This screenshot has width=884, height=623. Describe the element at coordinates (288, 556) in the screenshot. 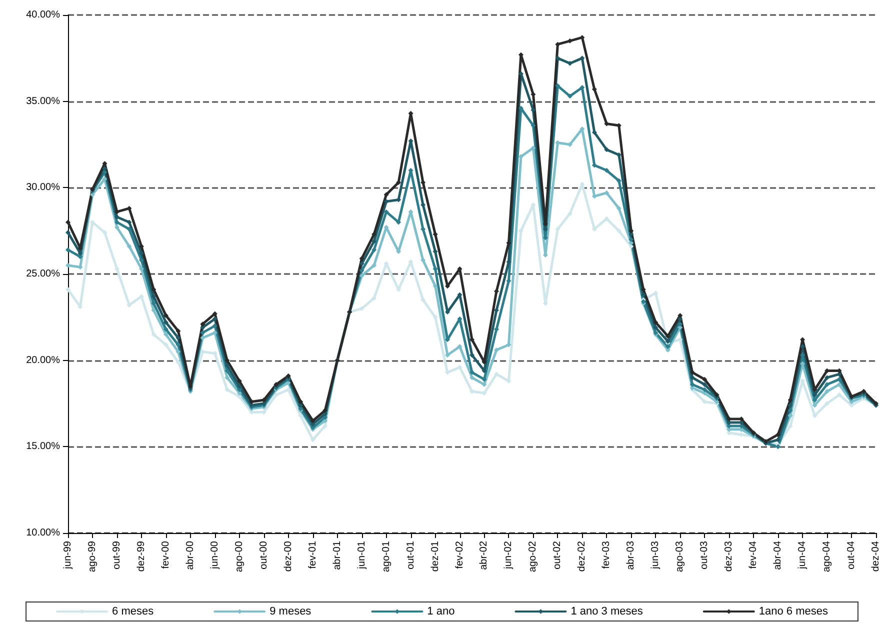

I see `x-tick-label: dez-00` at that location.